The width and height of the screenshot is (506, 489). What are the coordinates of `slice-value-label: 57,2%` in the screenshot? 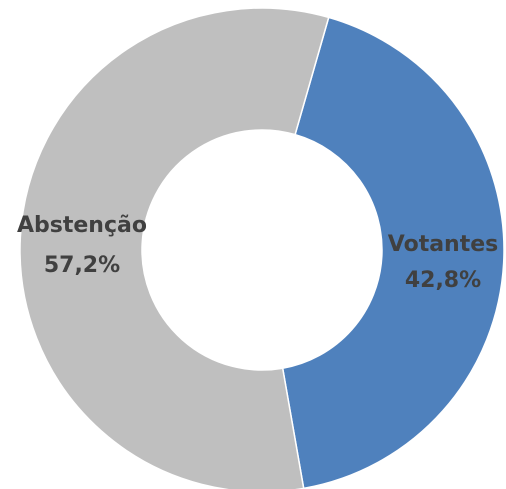 It's located at (82, 265).